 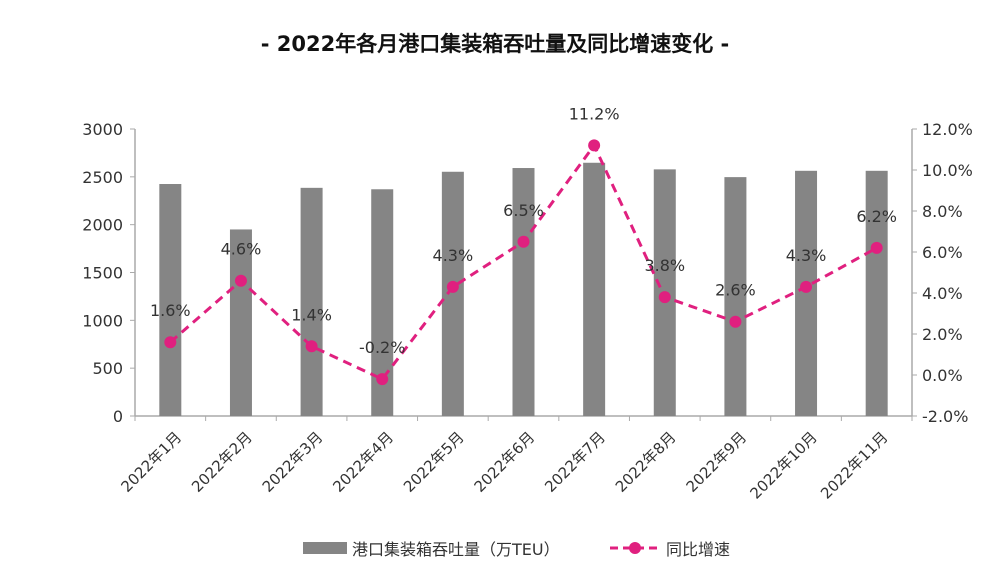 What do you see at coordinates (170, 310) in the screenshot?
I see `data-label: 1.6%` at bounding box center [170, 310].